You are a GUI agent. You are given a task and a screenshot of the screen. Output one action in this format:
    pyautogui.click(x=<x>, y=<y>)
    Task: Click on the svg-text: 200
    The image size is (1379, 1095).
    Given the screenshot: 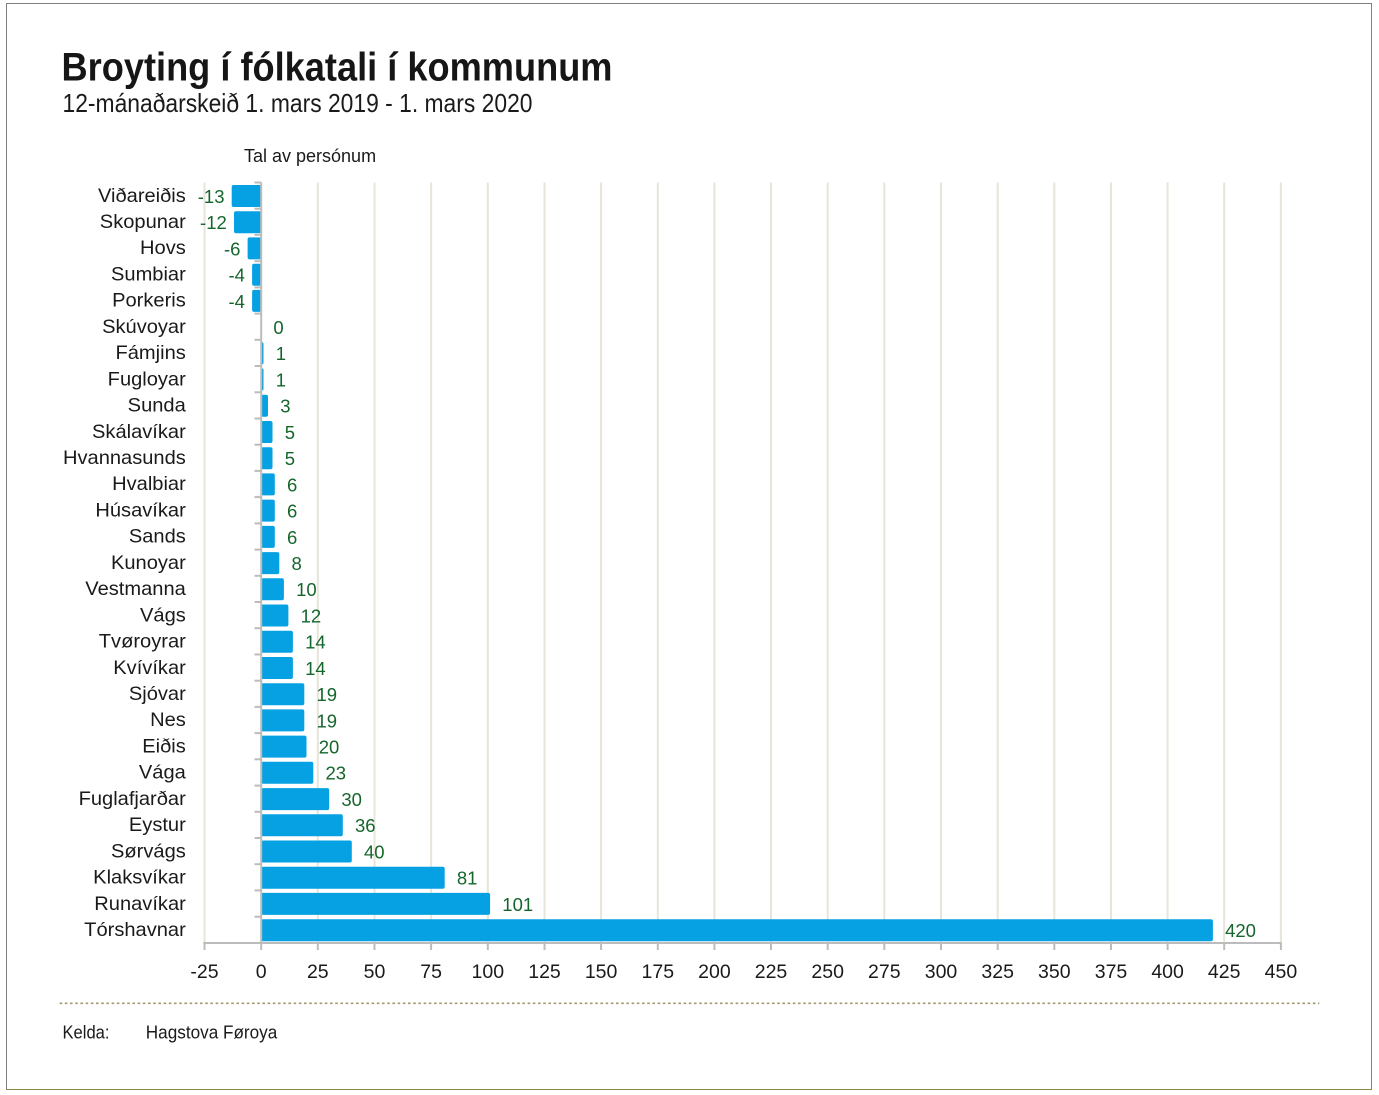 What is the action you would take?
    pyautogui.click(x=714, y=972)
    